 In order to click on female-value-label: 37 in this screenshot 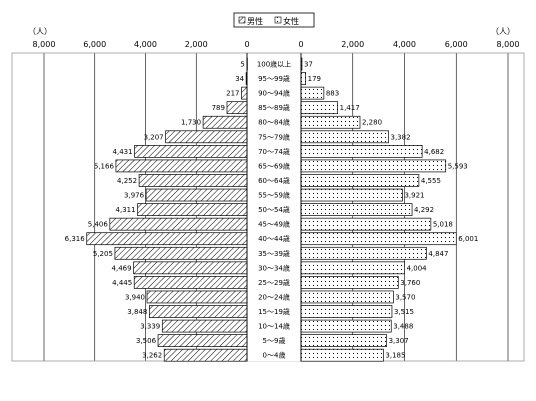, I will do `click(308, 65)`.